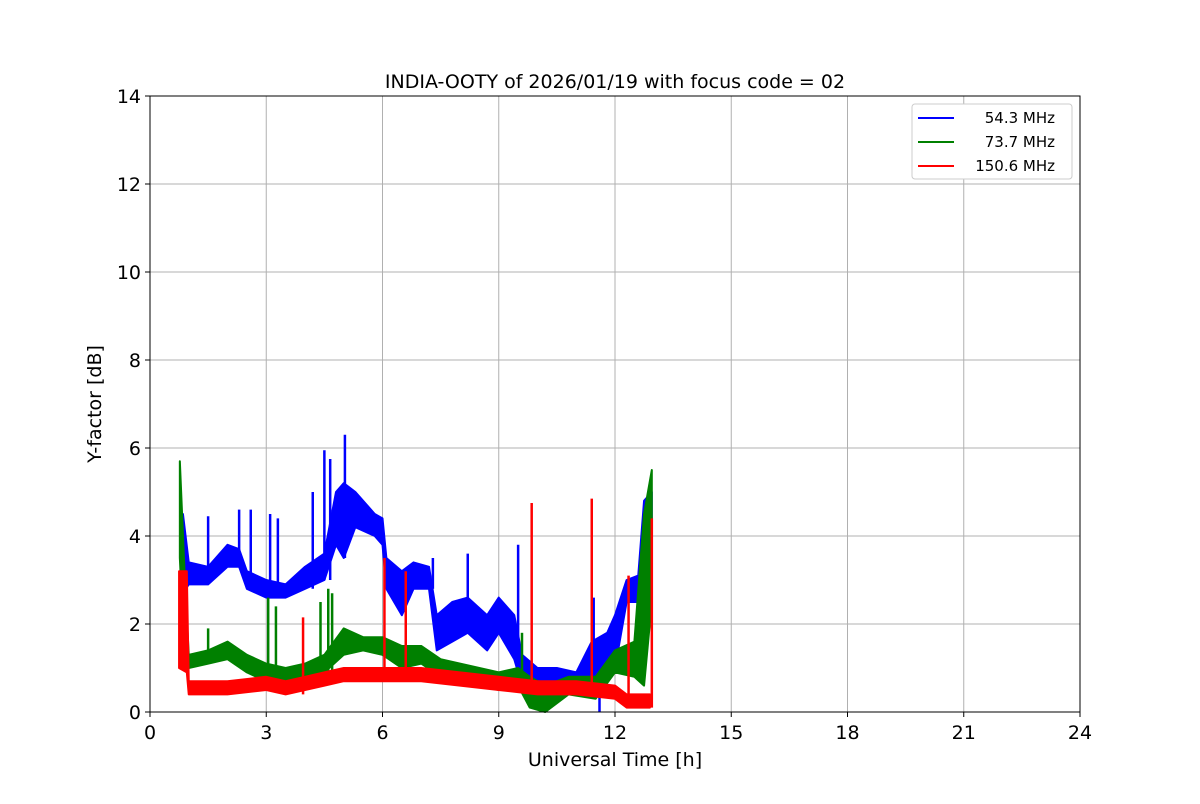  I want to click on legend-label: 54.3 MHz, so click(1020, 118).